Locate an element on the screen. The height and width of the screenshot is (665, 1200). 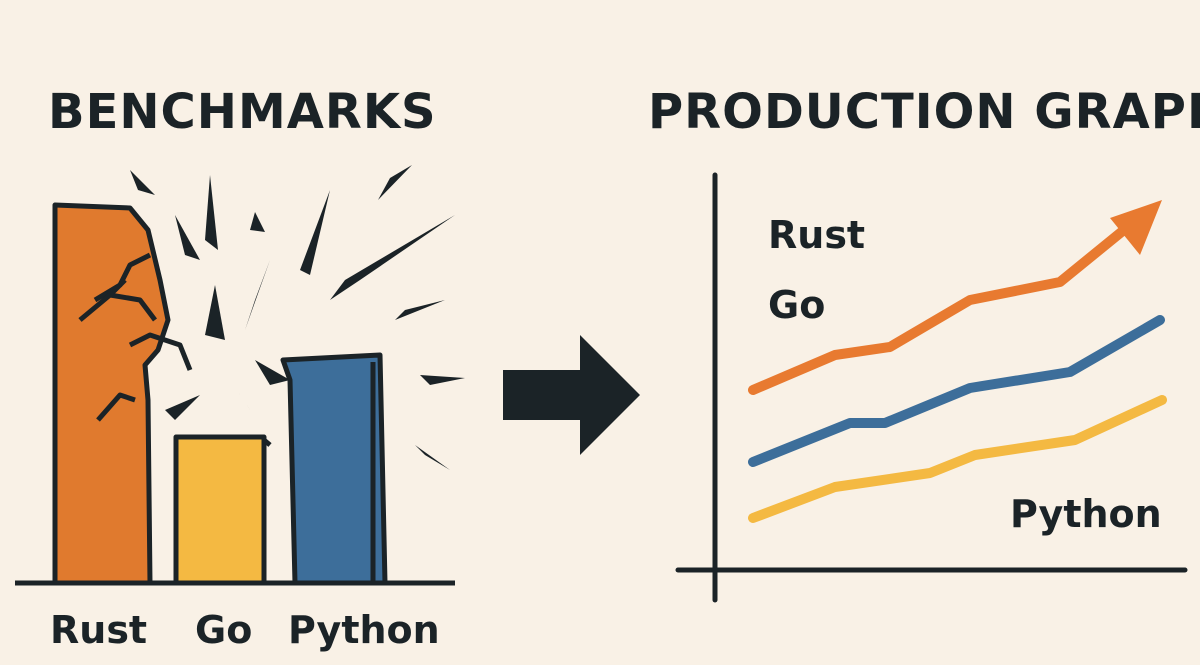
line-label: Go is located at coordinates (796, 305).